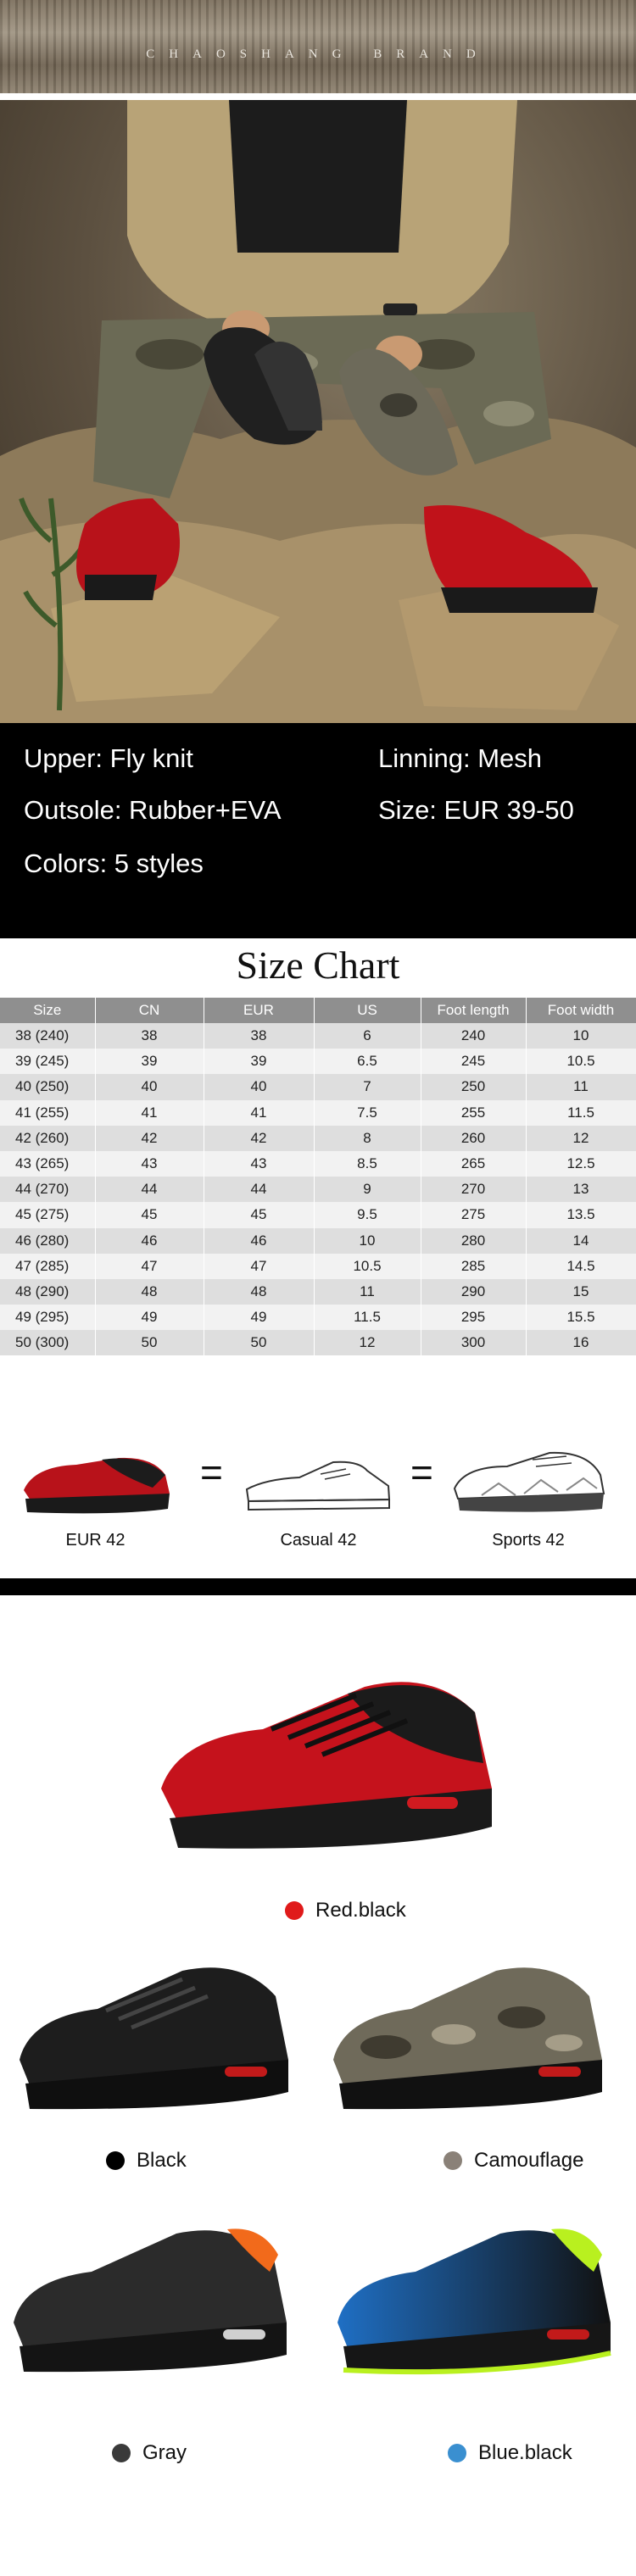 This screenshot has width=636, height=2576. What do you see at coordinates (468, 2038) in the screenshot?
I see `shoe-camouflage` at bounding box center [468, 2038].